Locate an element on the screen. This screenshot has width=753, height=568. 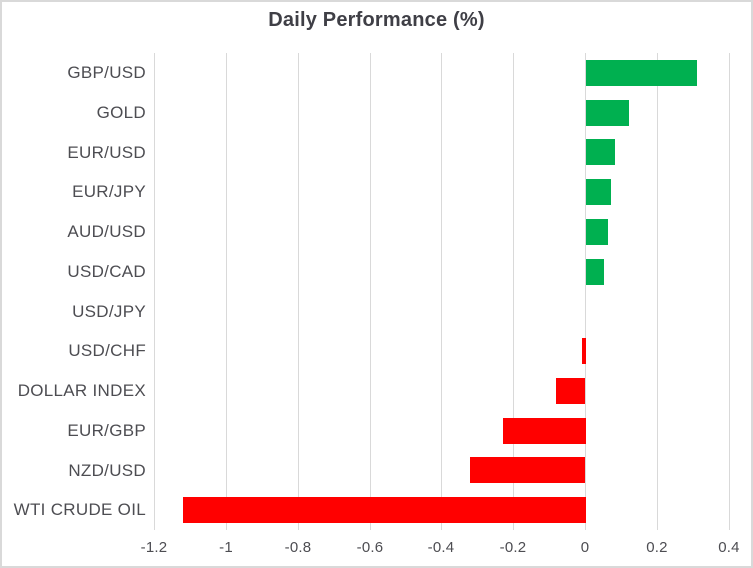
category-label: EUR/USD is located at coordinates (106, 152).